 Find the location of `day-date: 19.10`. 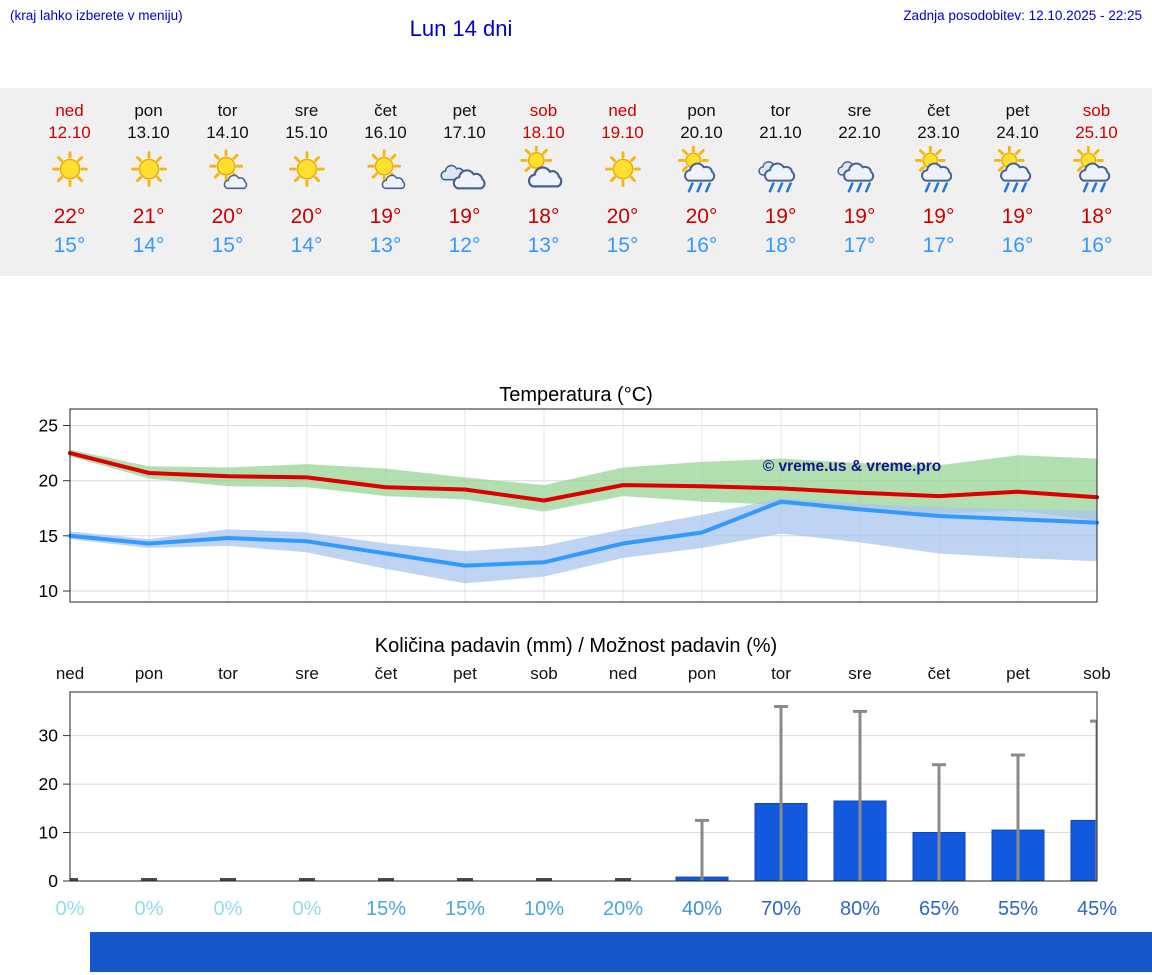

day-date: 19.10 is located at coordinates (622, 132).